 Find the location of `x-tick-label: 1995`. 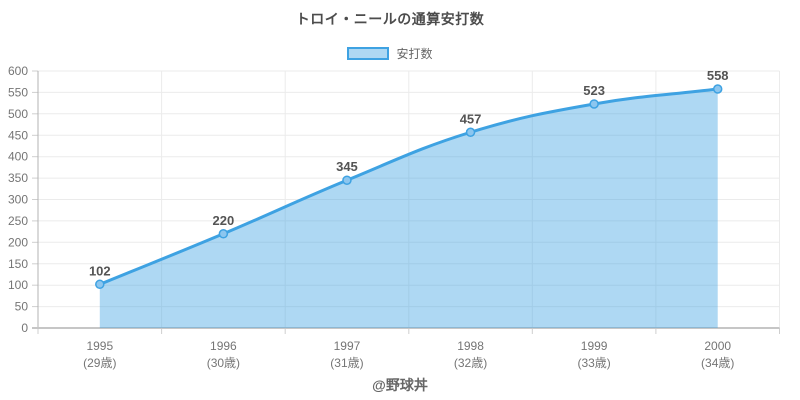

x-tick-label: 1995 is located at coordinates (99, 346).